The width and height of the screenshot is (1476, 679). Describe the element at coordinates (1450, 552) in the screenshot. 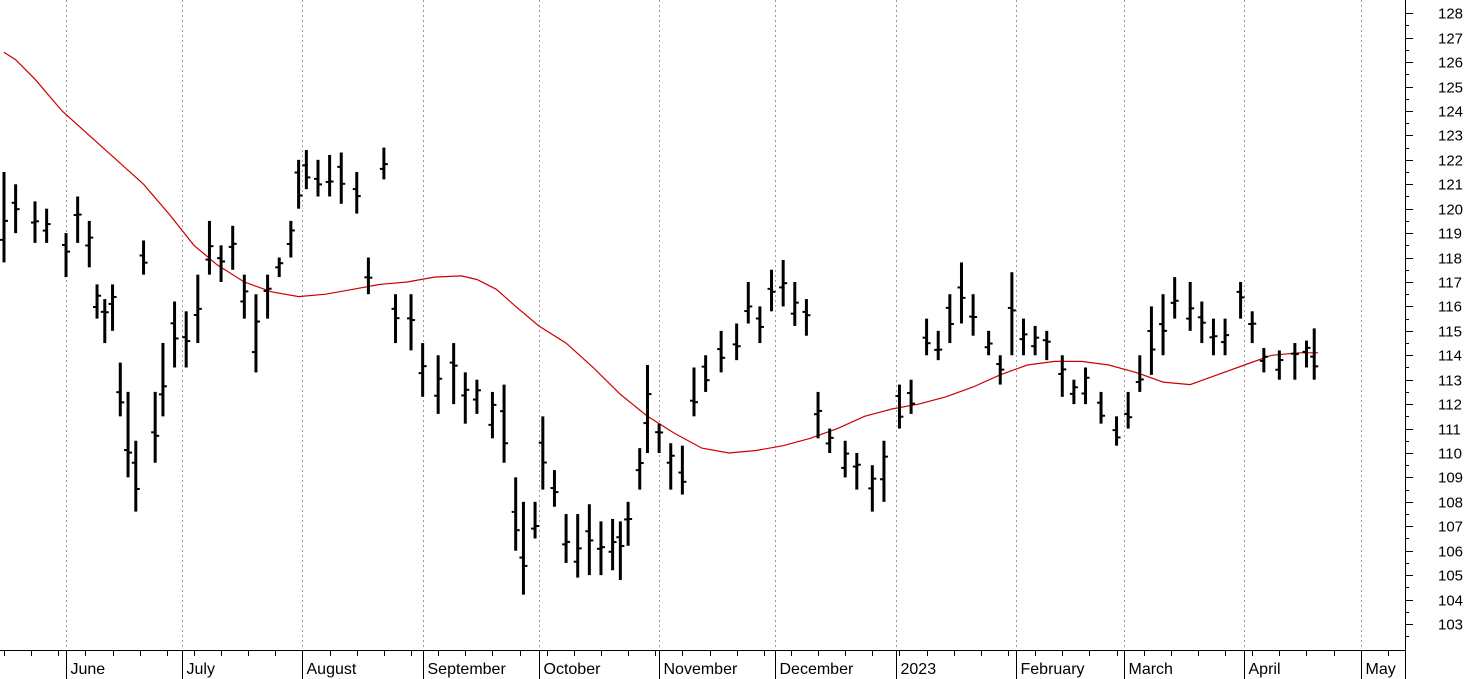

I see `y-tick-label: 106` at that location.